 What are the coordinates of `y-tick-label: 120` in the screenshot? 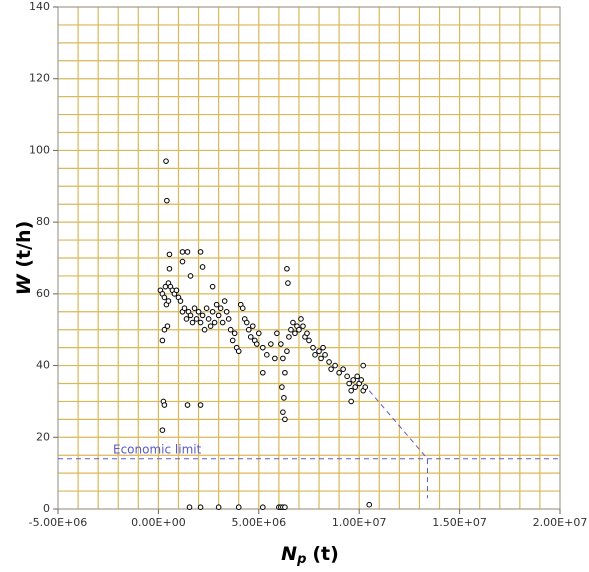 It's located at (39, 78).